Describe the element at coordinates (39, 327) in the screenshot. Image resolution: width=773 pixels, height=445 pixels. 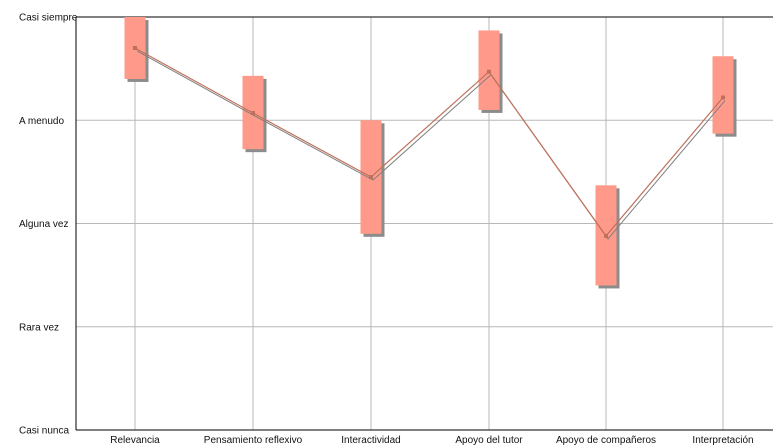
I see `y-tick-label: Rara vez` at that location.